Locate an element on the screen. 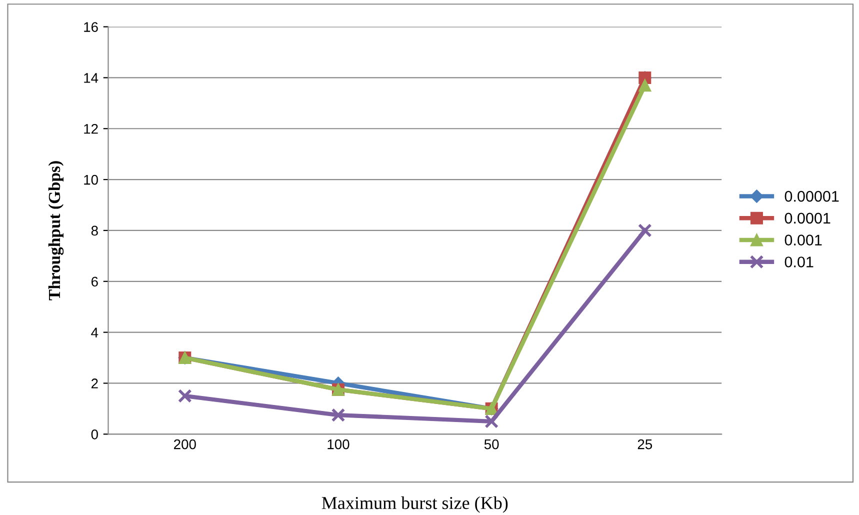 The width and height of the screenshot is (859, 515). y-tick-label: 12 is located at coordinates (91, 129).